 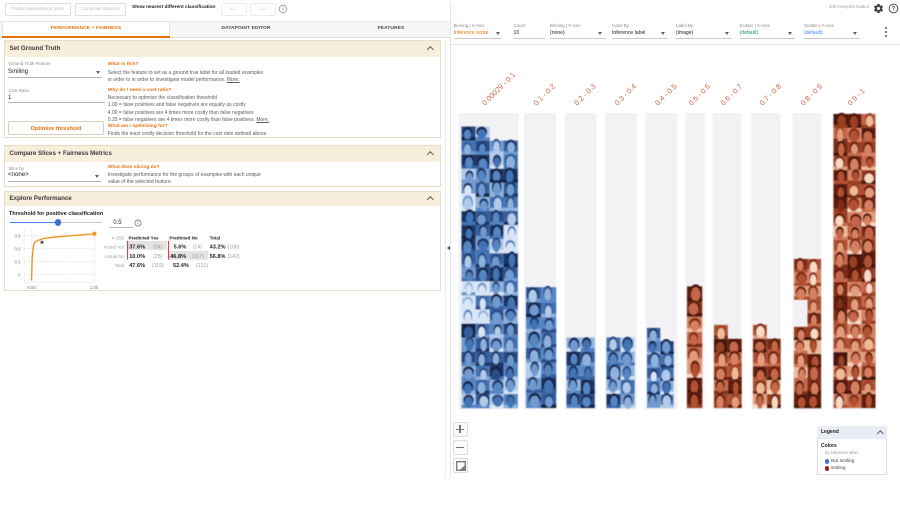 What do you see at coordinates (18, 248) in the screenshot?
I see `svg-text: 0.6` at bounding box center [18, 248].